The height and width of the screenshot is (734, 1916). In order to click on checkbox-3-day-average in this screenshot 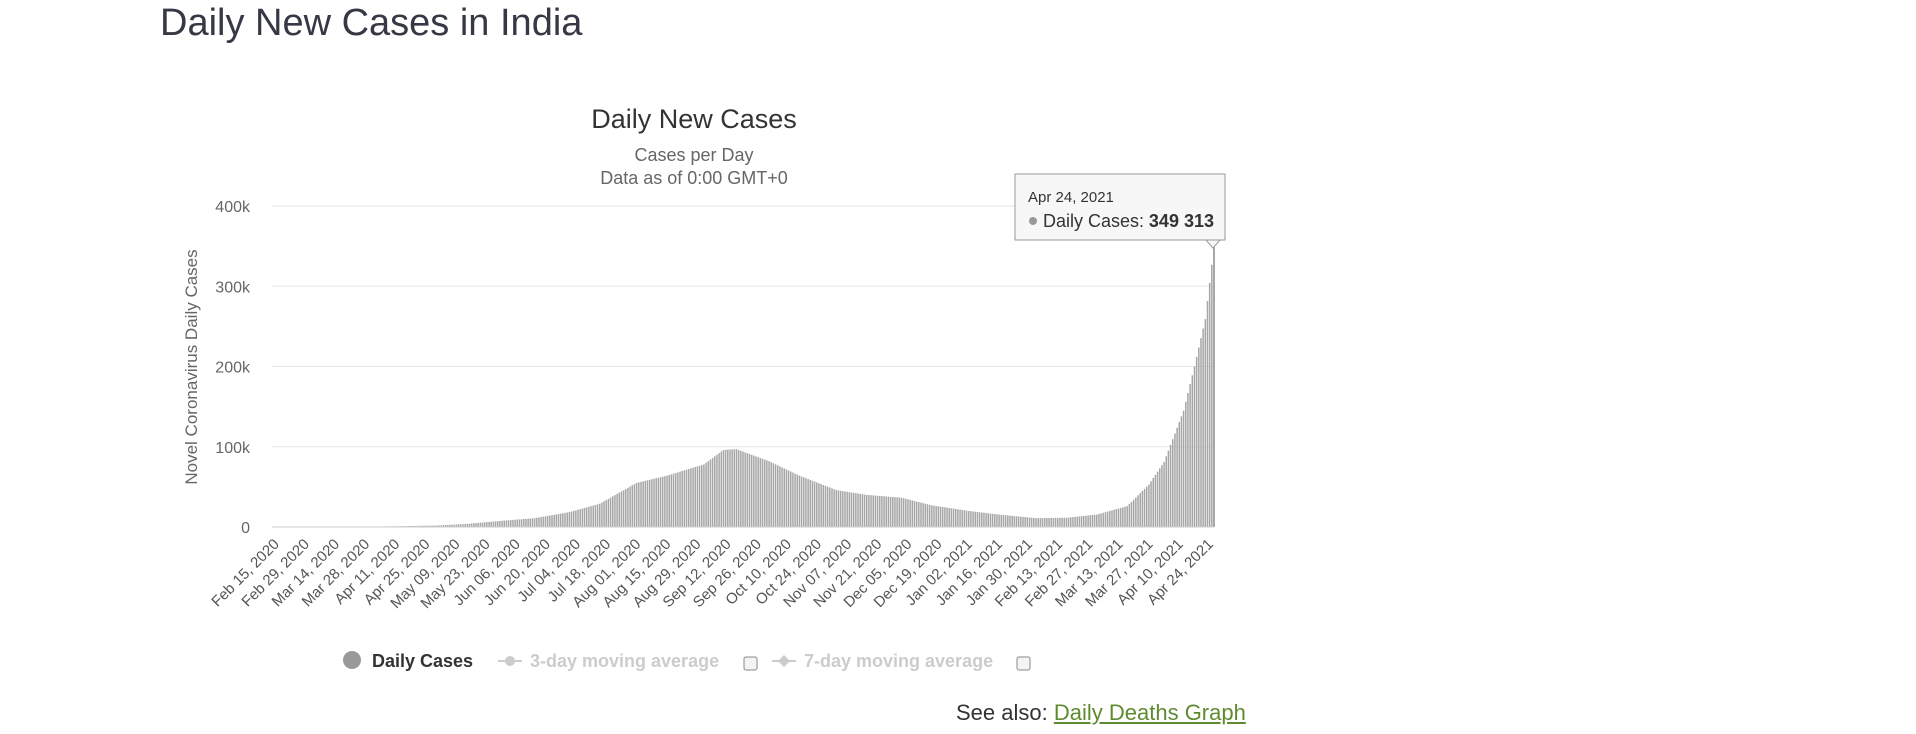, I will do `click(750, 663)`.